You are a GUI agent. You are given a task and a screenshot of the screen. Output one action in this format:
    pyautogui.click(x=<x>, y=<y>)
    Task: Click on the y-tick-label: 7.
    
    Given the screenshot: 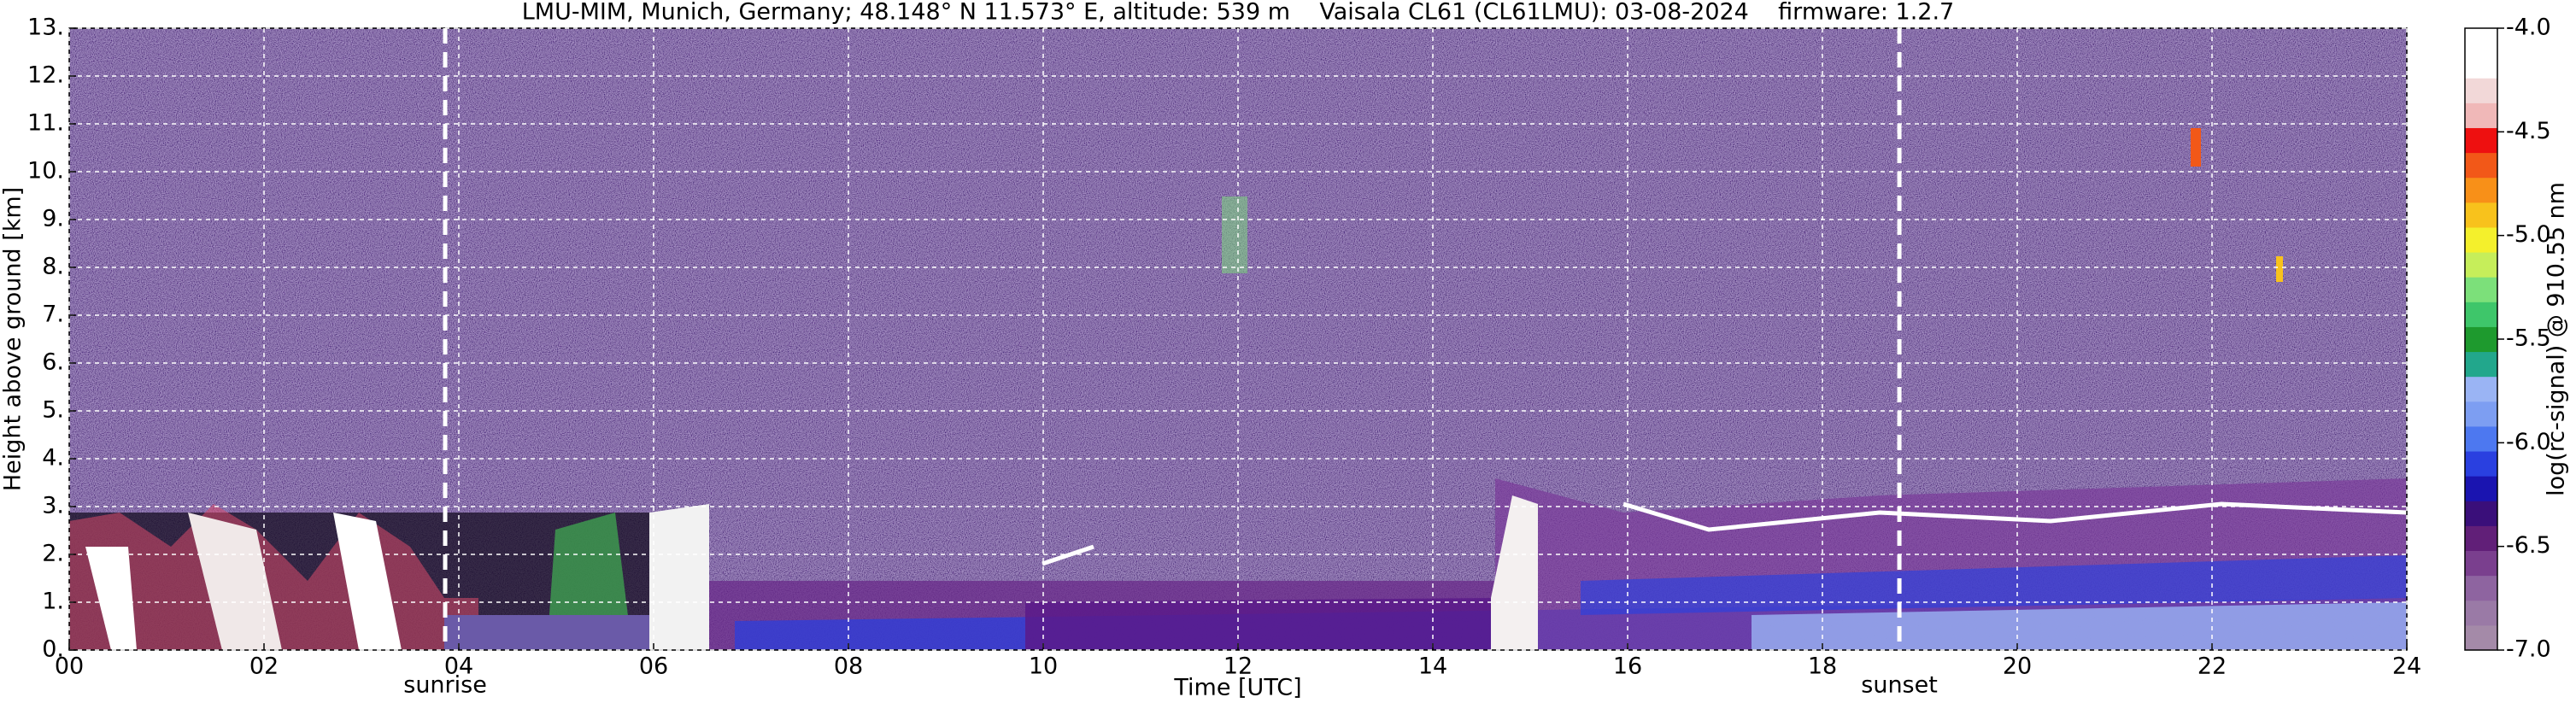 What is the action you would take?
    pyautogui.click(x=53, y=315)
    